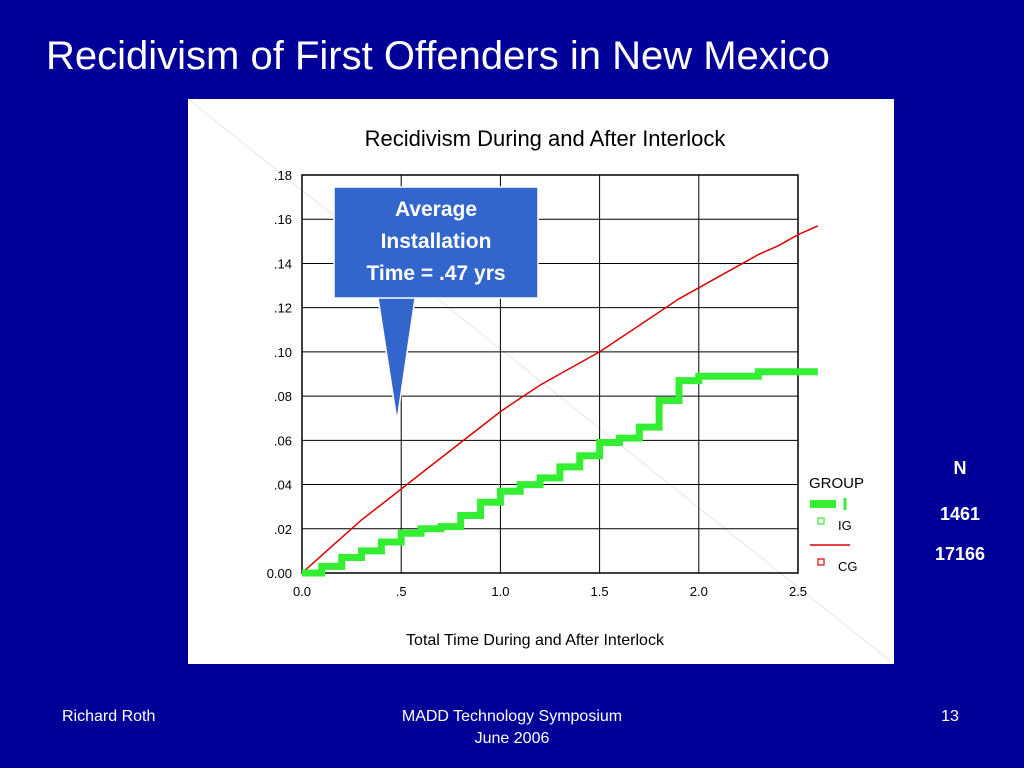 The height and width of the screenshot is (768, 1024). What do you see at coordinates (960, 468) in the screenshot?
I see `n-header: N` at bounding box center [960, 468].